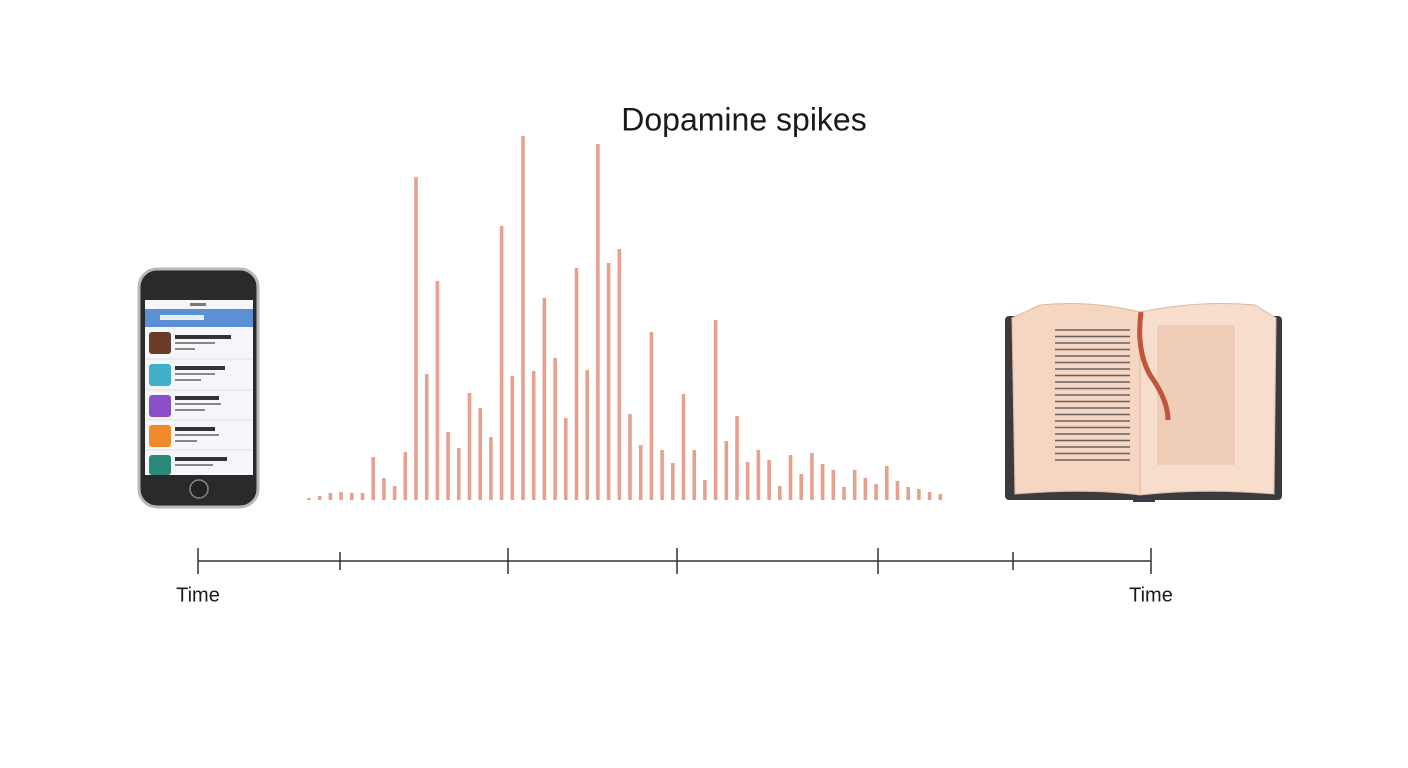  Describe the element at coordinates (198, 388) in the screenshot. I see `phone-icon` at that location.